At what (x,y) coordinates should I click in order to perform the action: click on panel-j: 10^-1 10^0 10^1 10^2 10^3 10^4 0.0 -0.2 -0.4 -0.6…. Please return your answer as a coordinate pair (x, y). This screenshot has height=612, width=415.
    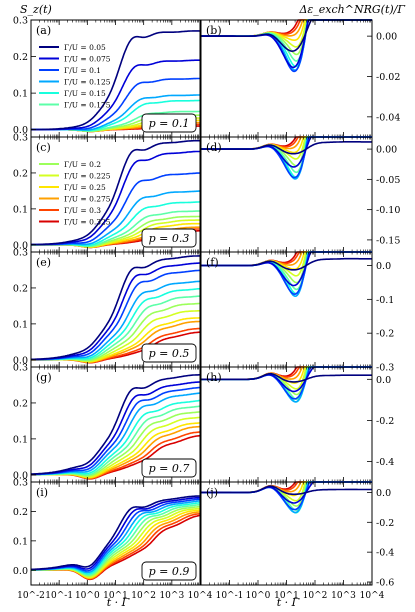
    Looking at the image, I should click on (297, 541).